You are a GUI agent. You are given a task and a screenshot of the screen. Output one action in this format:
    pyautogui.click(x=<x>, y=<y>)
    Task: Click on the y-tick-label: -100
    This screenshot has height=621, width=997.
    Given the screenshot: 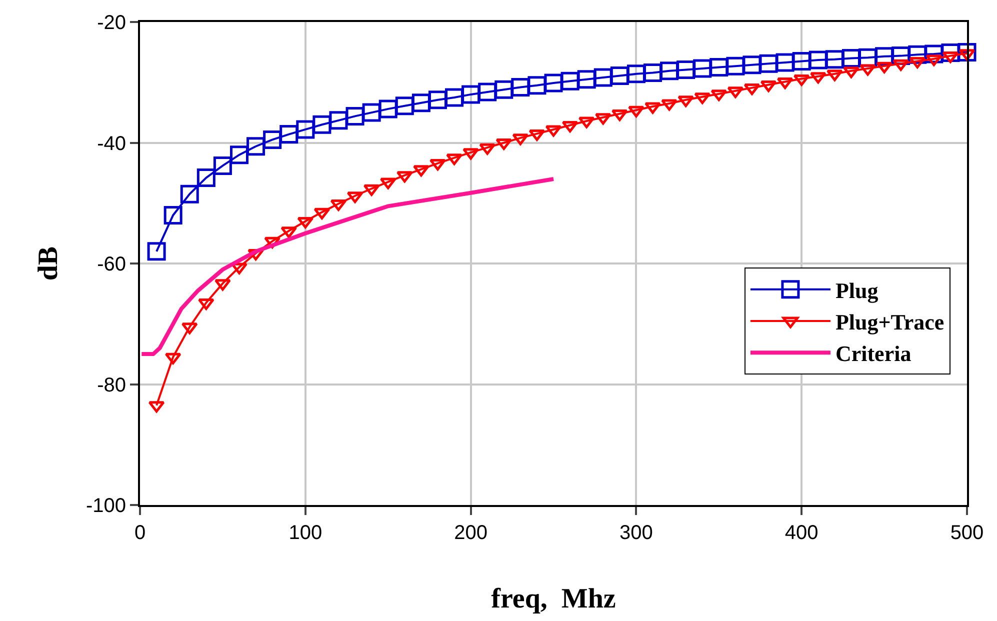 What is the action you would take?
    pyautogui.click(x=106, y=506)
    